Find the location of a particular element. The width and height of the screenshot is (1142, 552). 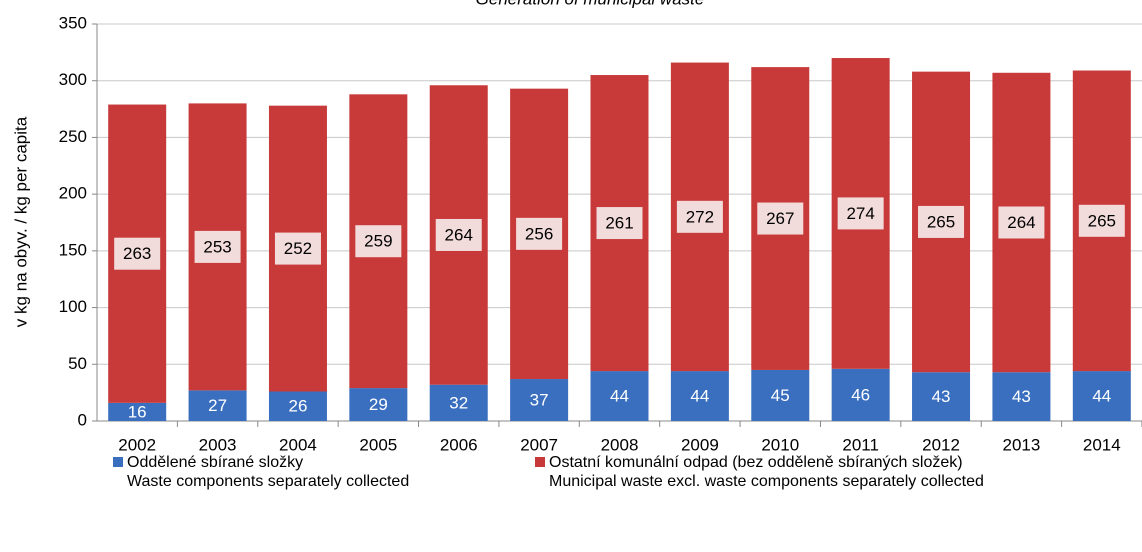

x-tick-label: 2012 is located at coordinates (941, 444).